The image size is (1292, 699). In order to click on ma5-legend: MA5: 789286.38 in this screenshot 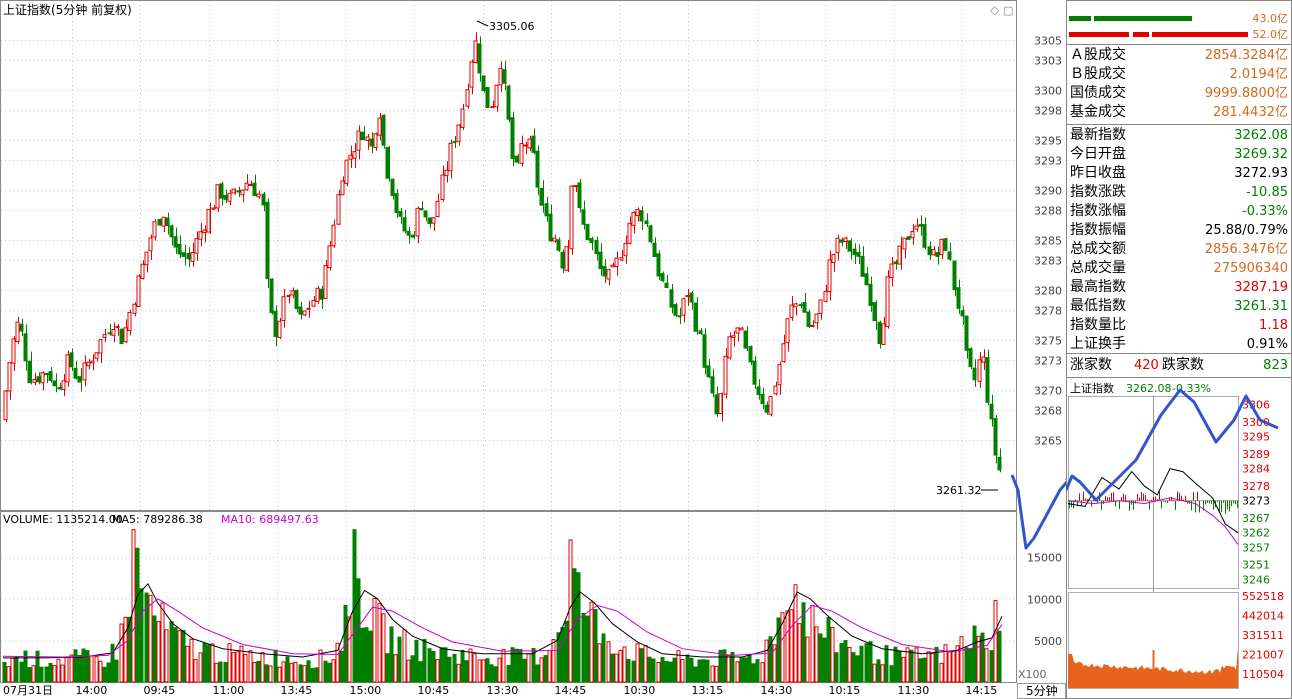, I will do `click(157, 519)`.